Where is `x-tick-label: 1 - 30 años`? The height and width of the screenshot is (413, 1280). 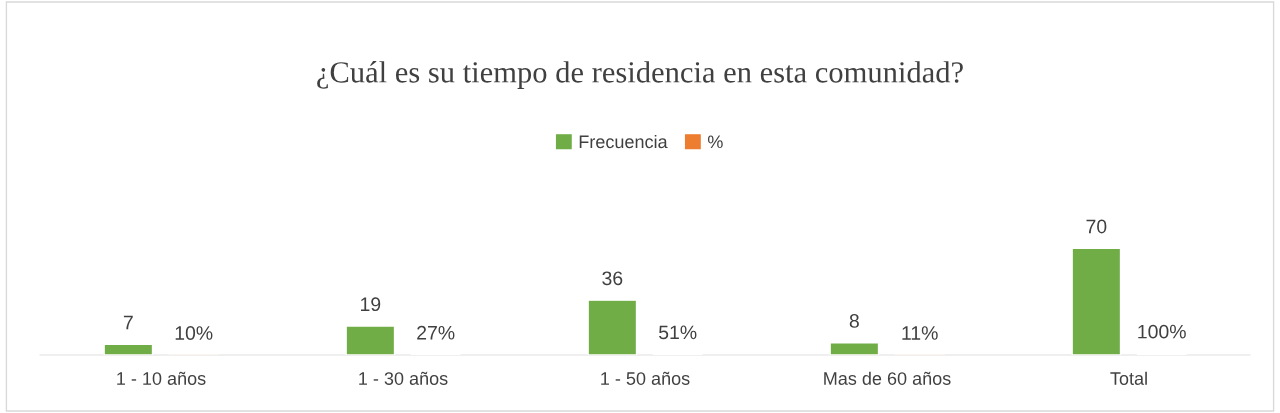
x-tick-label: 1 - 30 años is located at coordinates (403, 378).